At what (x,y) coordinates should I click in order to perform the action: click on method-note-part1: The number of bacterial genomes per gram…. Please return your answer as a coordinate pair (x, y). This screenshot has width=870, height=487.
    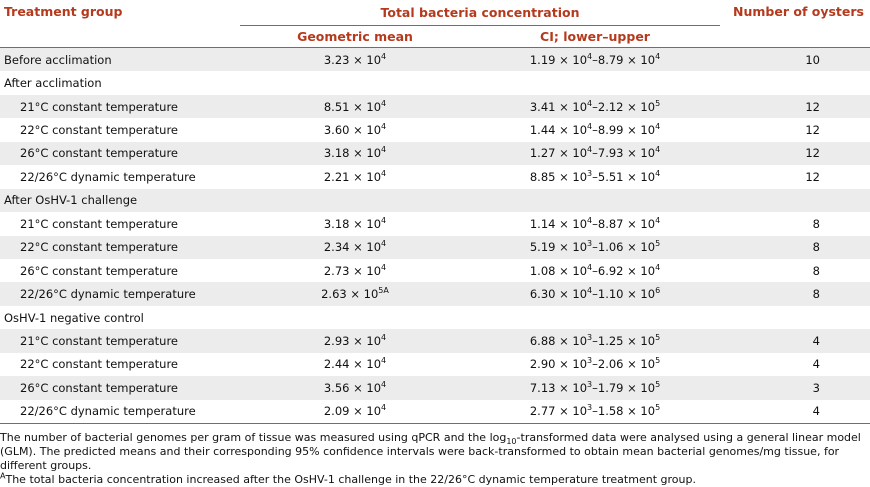
    Looking at the image, I should click on (253, 437).